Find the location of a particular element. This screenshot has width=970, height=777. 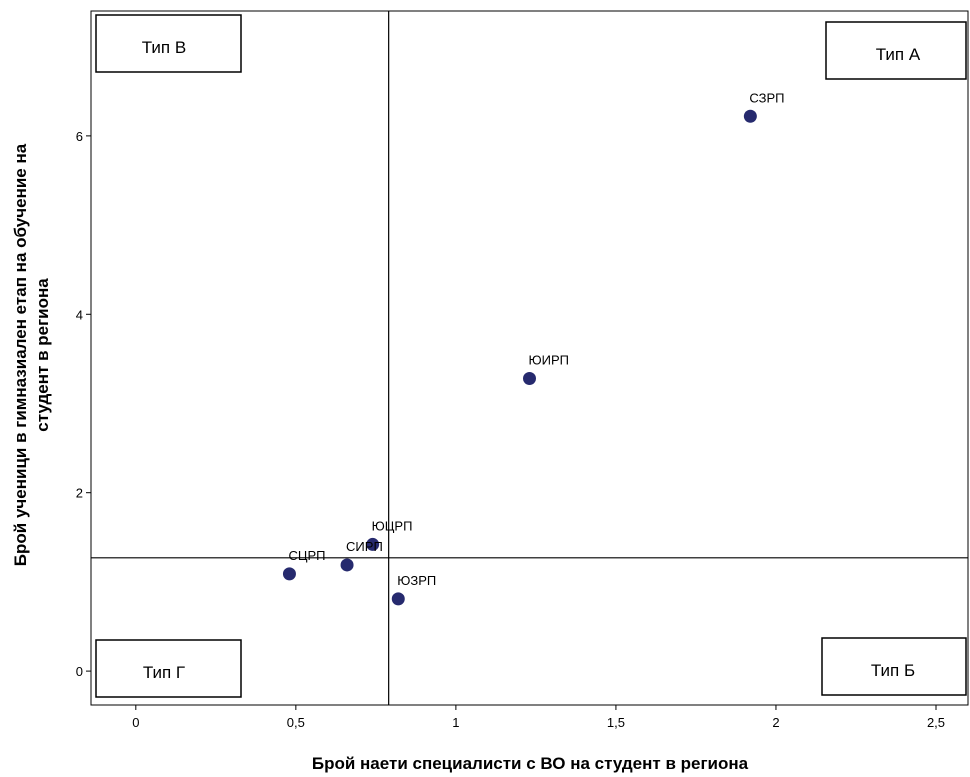

y-tick-label: 2 is located at coordinates (79, 493).